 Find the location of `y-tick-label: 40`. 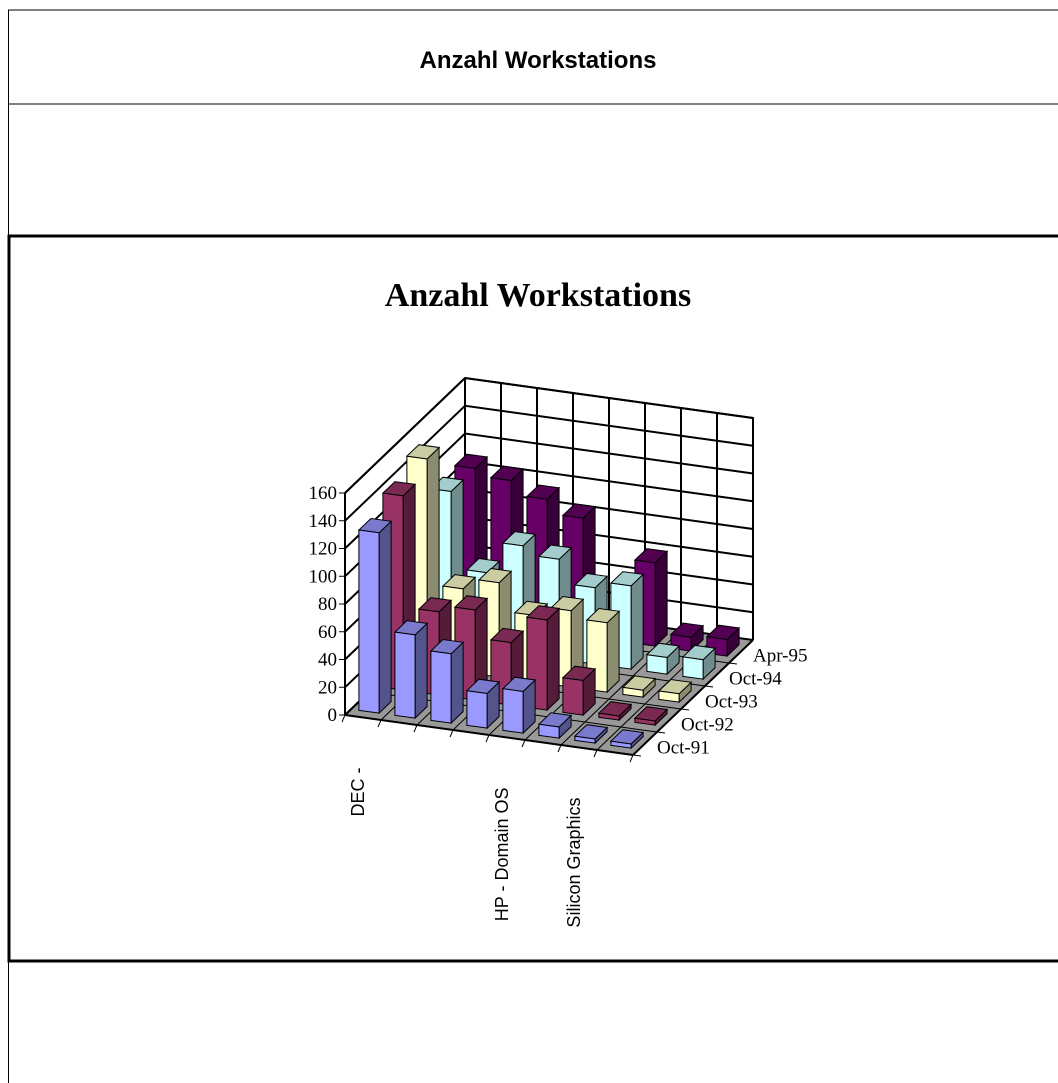

y-tick-label: 40 is located at coordinates (327, 660).